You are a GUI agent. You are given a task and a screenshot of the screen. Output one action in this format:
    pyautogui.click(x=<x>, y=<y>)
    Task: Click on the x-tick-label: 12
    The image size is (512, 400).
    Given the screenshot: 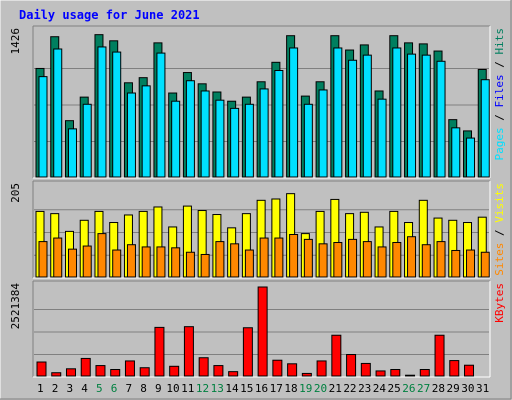 What is the action you would take?
    pyautogui.click(x=202, y=388)
    